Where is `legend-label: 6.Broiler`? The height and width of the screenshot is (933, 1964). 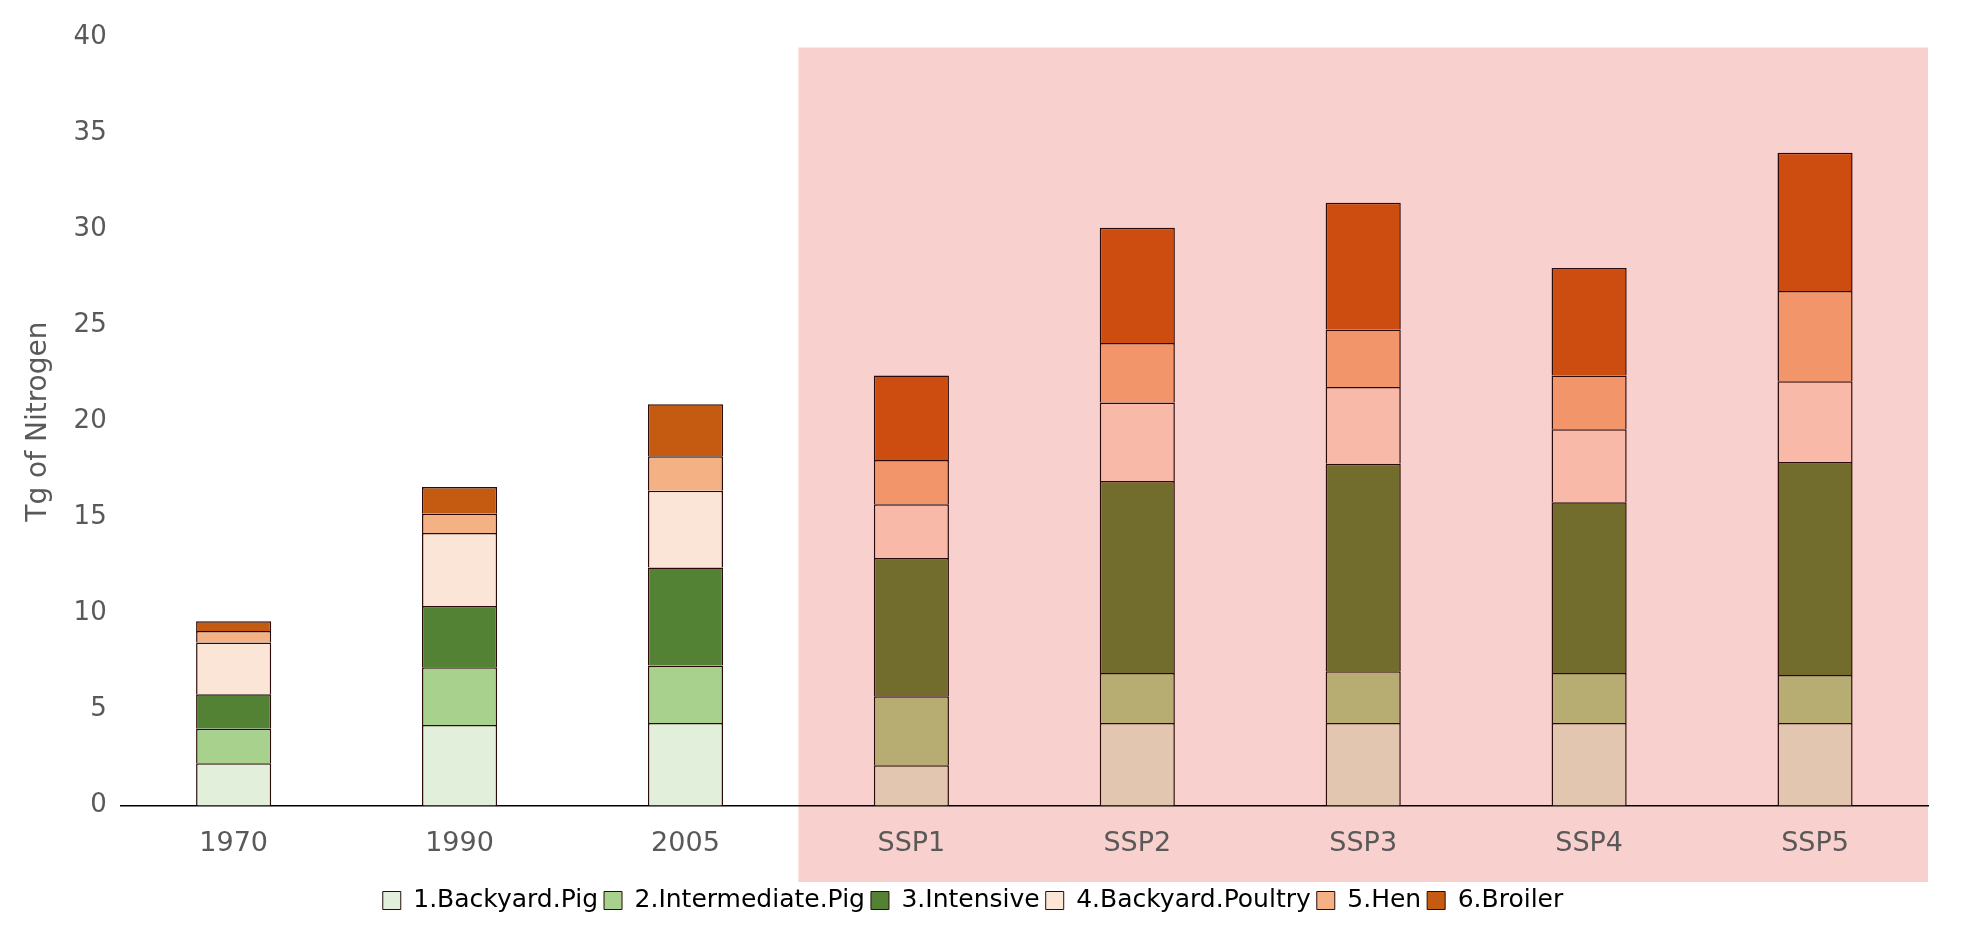 legend-label: 6.Broiler is located at coordinates (1510, 898).